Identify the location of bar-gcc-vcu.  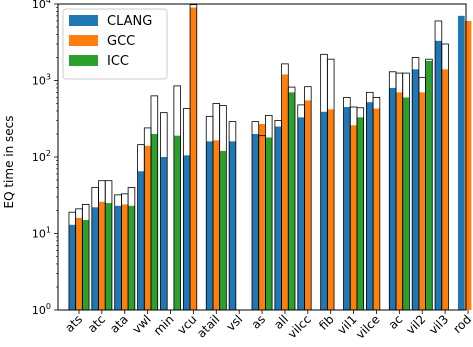
(193, 158).